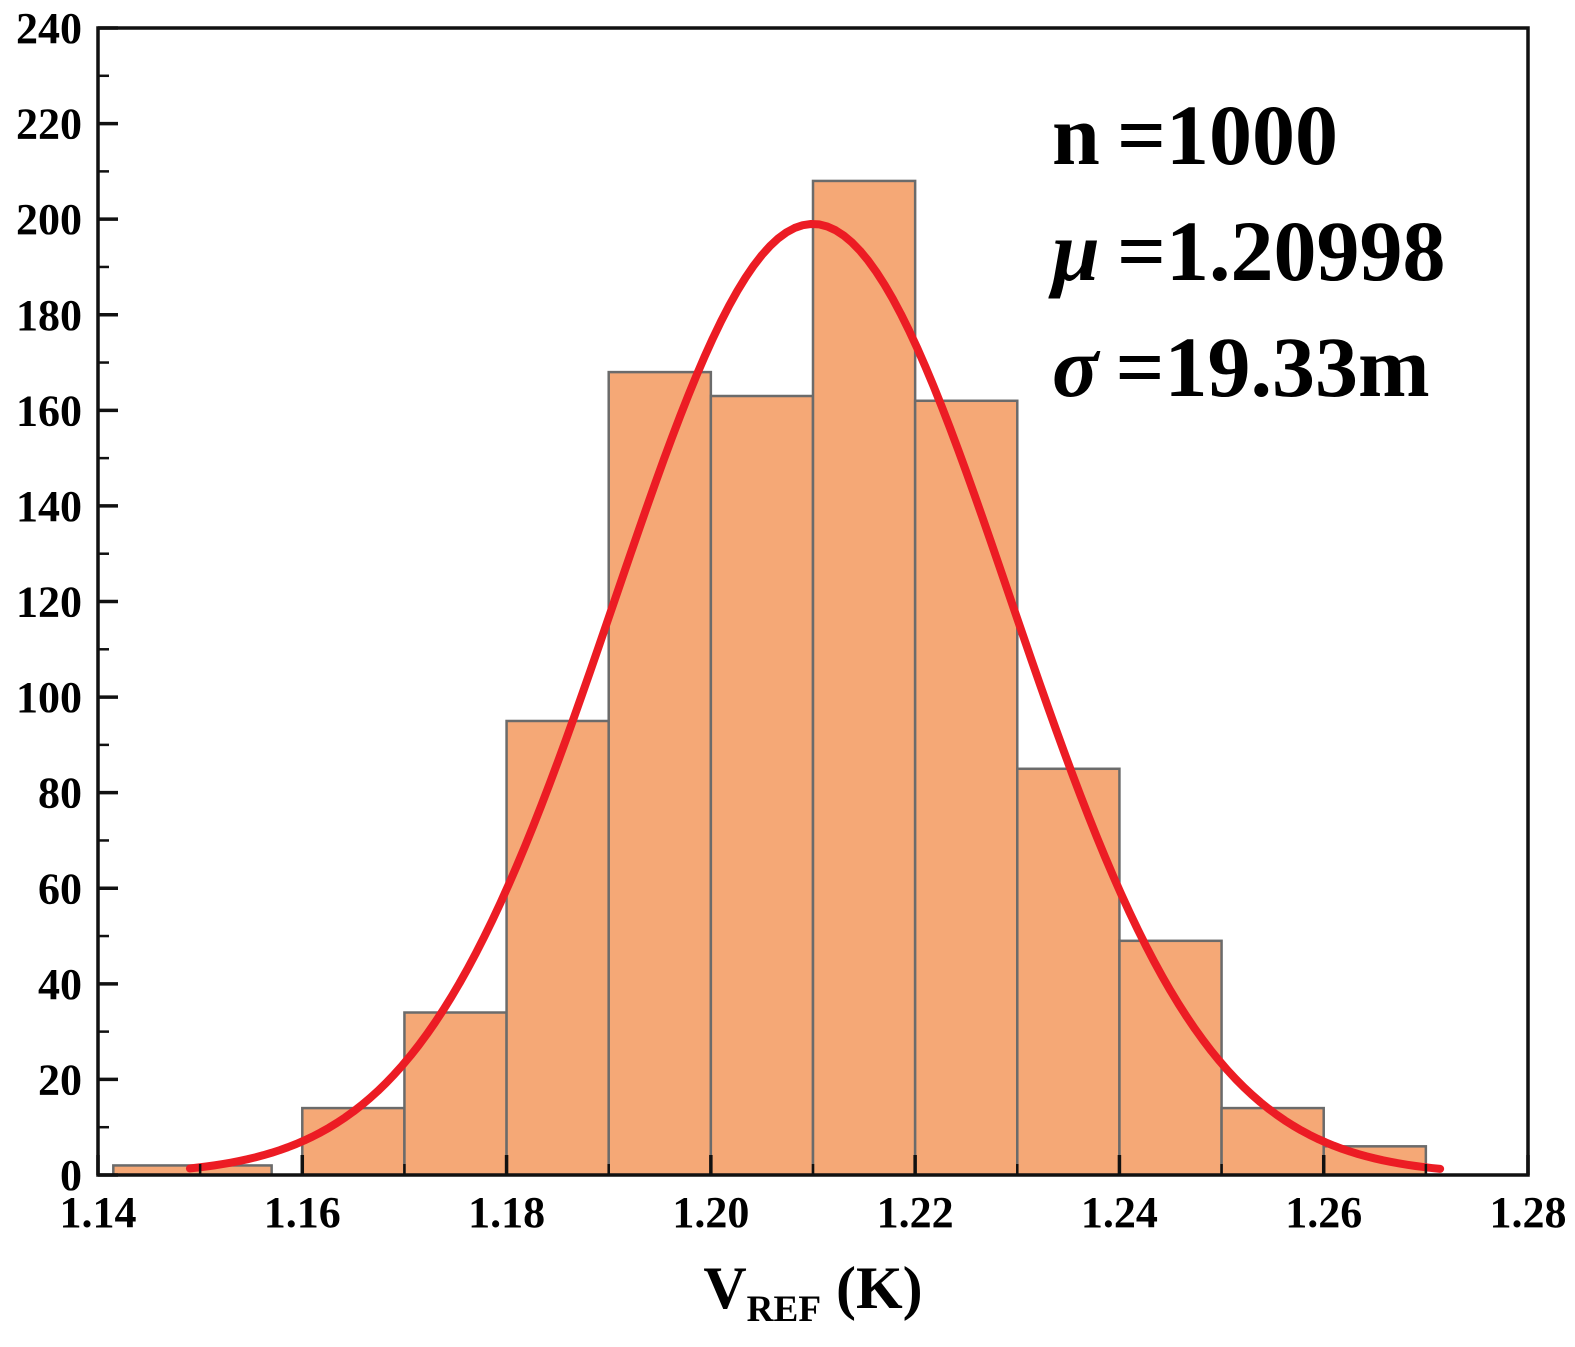  Describe the element at coordinates (49, 124) in the screenshot. I see `y-tick-label: 220` at that location.